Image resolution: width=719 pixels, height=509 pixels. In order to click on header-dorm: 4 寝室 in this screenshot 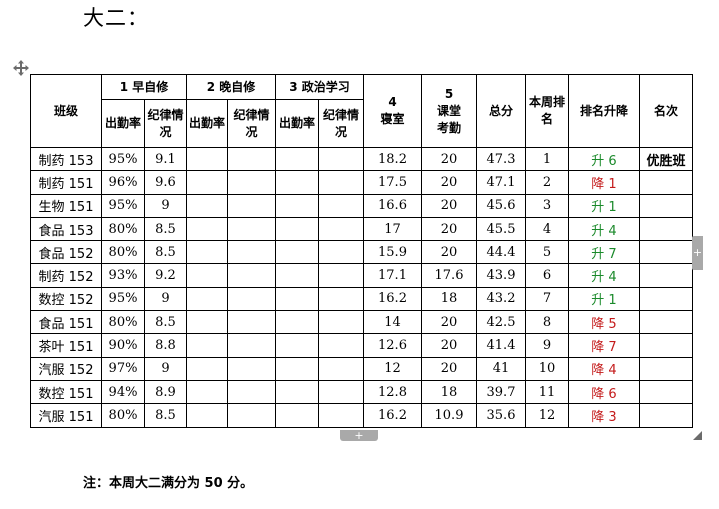, I will do `click(392, 111)`.